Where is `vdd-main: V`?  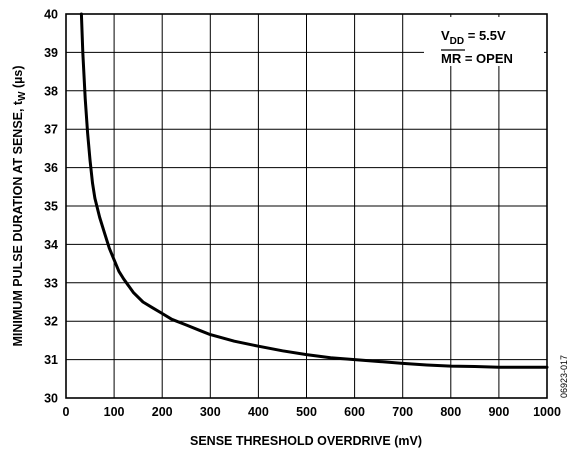
vdd-main: V is located at coordinates (445, 35).